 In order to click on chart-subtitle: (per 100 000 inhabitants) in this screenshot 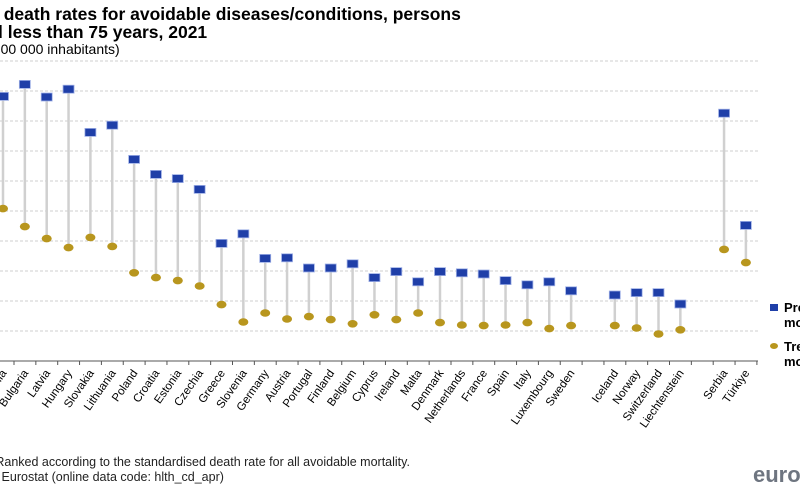, I will do `click(60, 49)`.